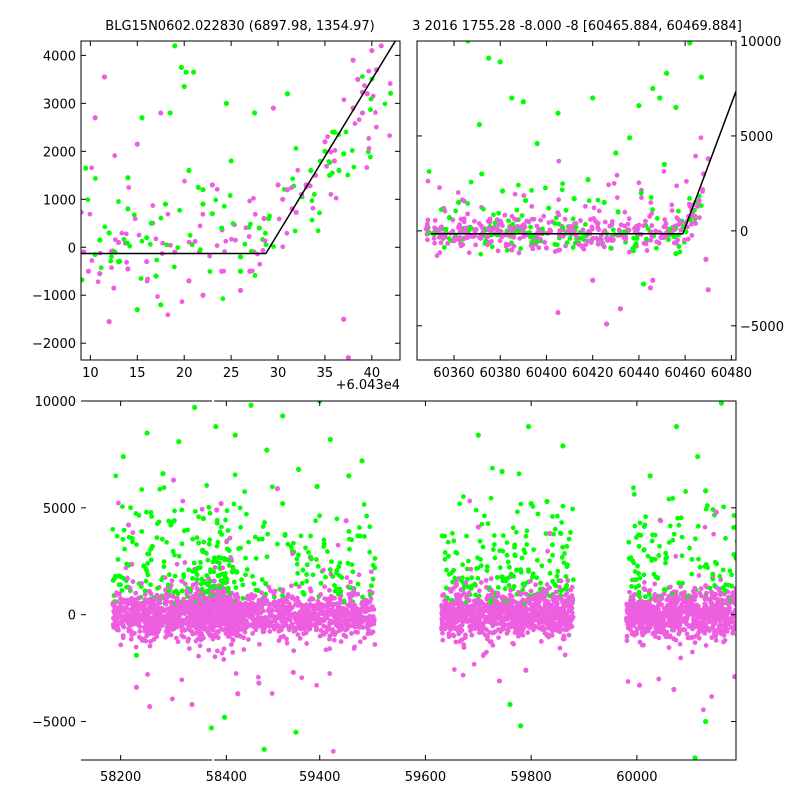 The image size is (800, 800). I want to click on x-tick-label: 60460, so click(684, 373).